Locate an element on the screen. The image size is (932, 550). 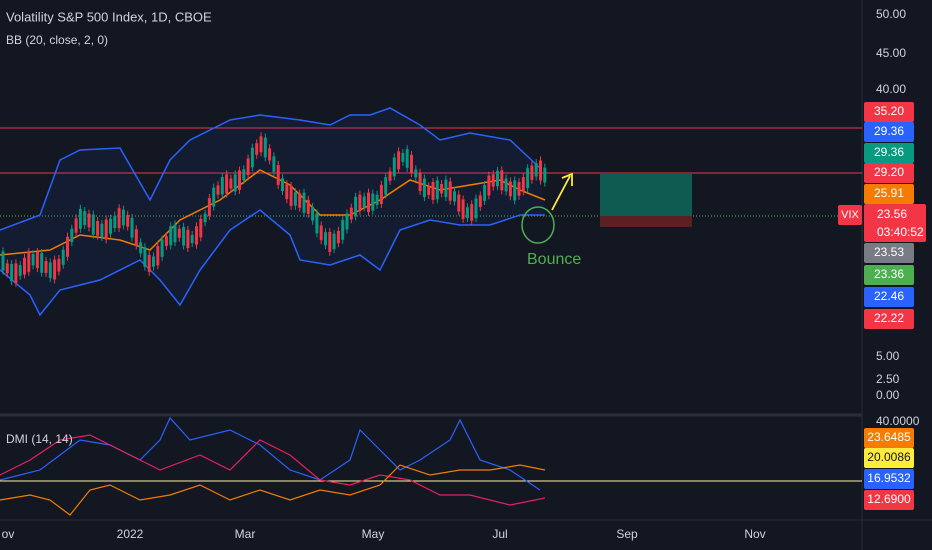
stop-zone is located at coordinates (646, 221).